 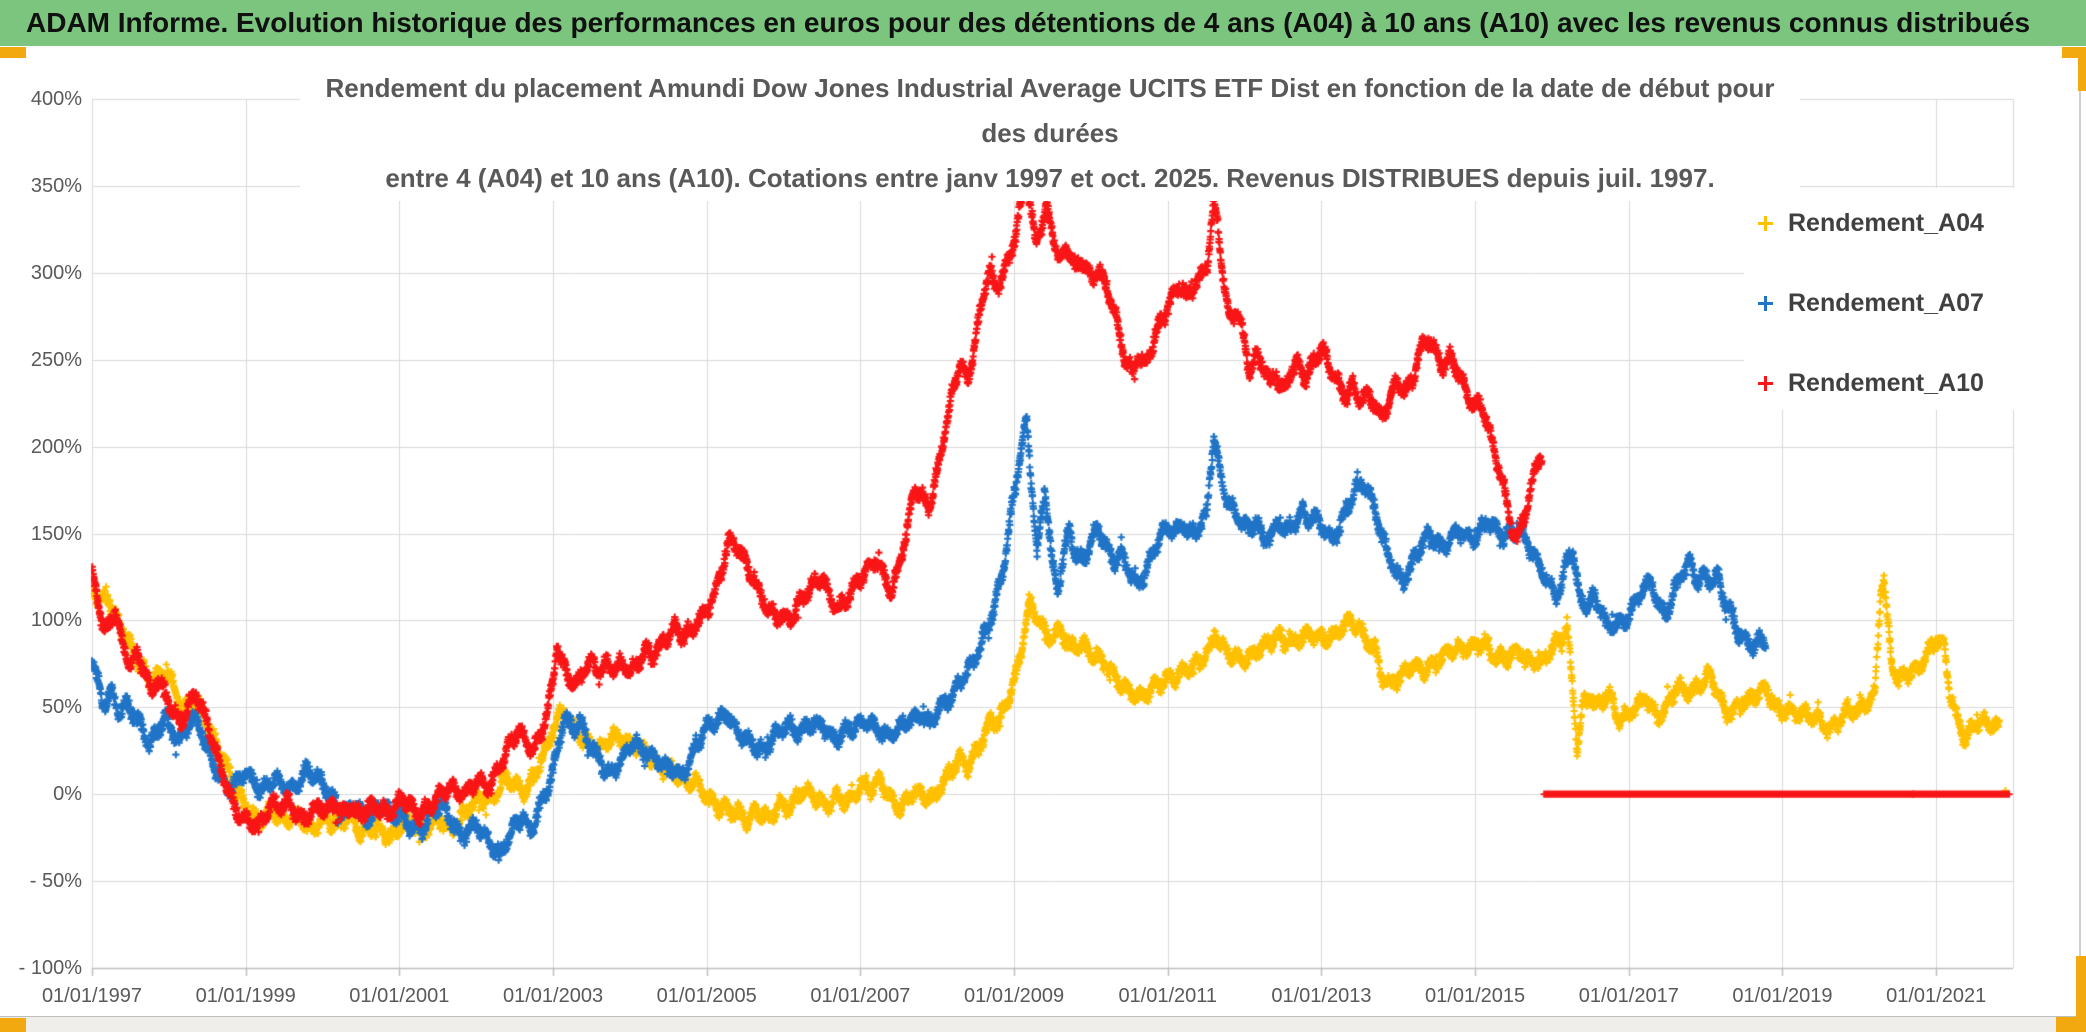 What do you see at coordinates (706, 996) in the screenshot?
I see `x-axis-tick-label: 01/01/2005` at bounding box center [706, 996].